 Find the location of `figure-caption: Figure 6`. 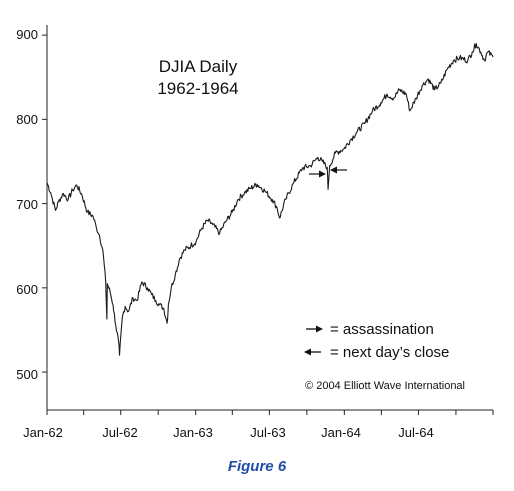

figure-caption: Figure 6 is located at coordinates (257, 466).